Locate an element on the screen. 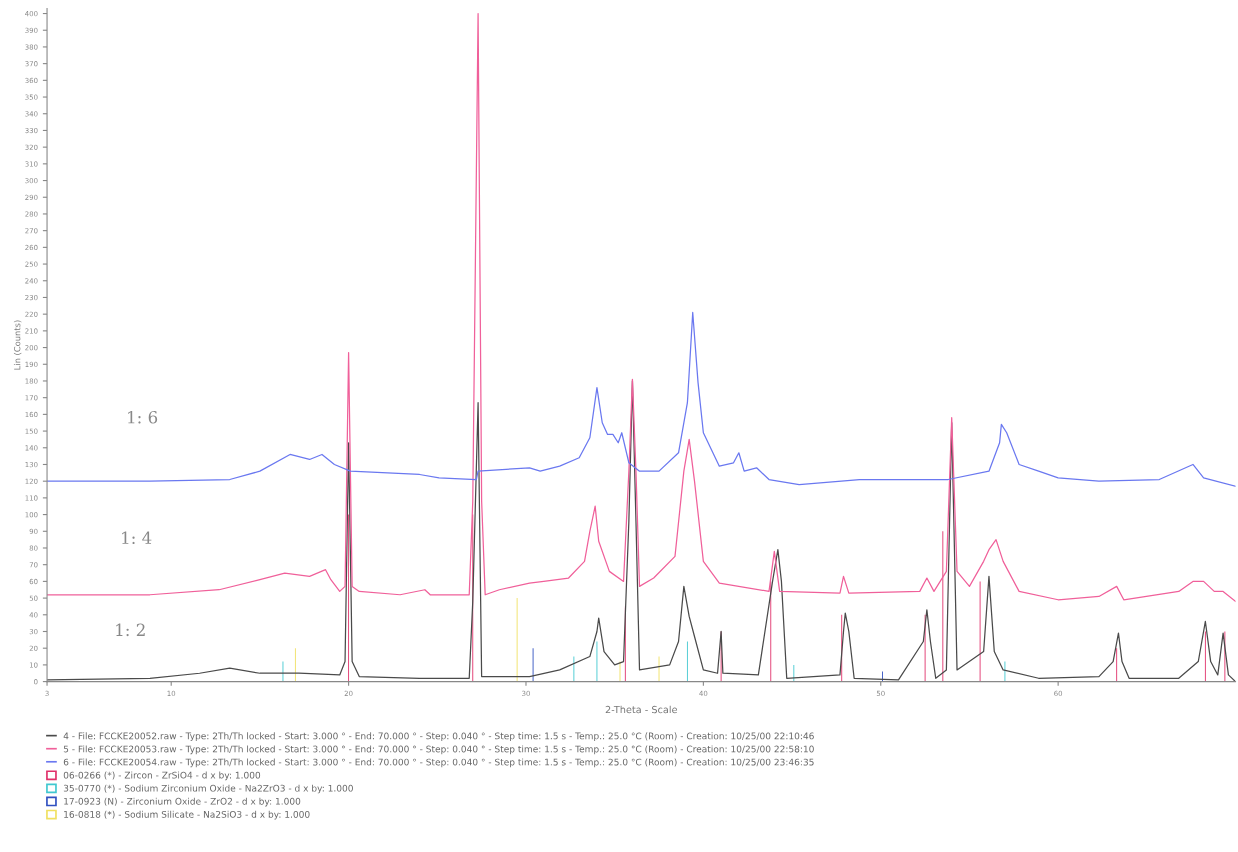  legend-label: 35-0770 (*) - Sodium Zirconium Oxide - Na2ZrO3 - d x by: 1.000 is located at coordinates (208, 789).